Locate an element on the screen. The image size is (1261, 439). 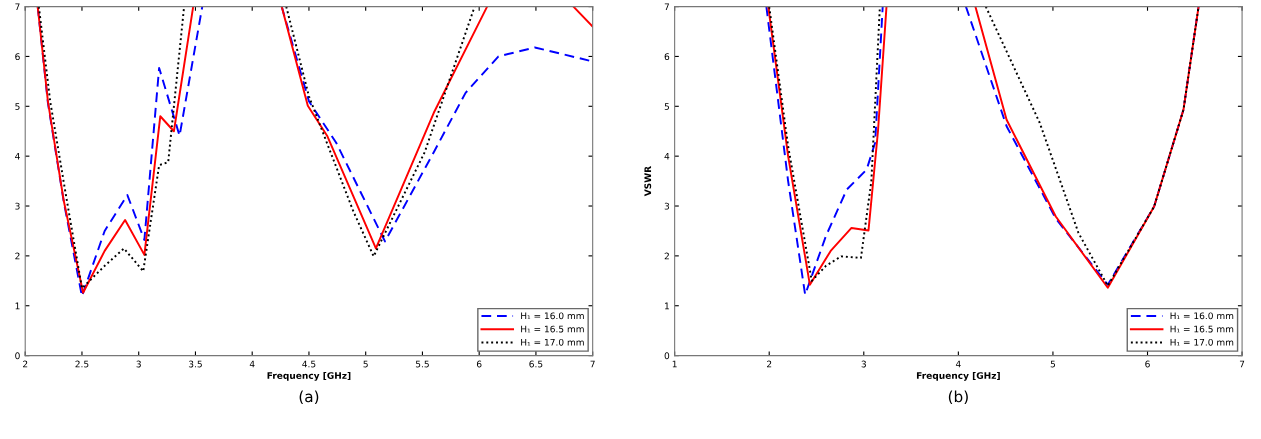
x-tick-label: 4.5 is located at coordinates (309, 364).